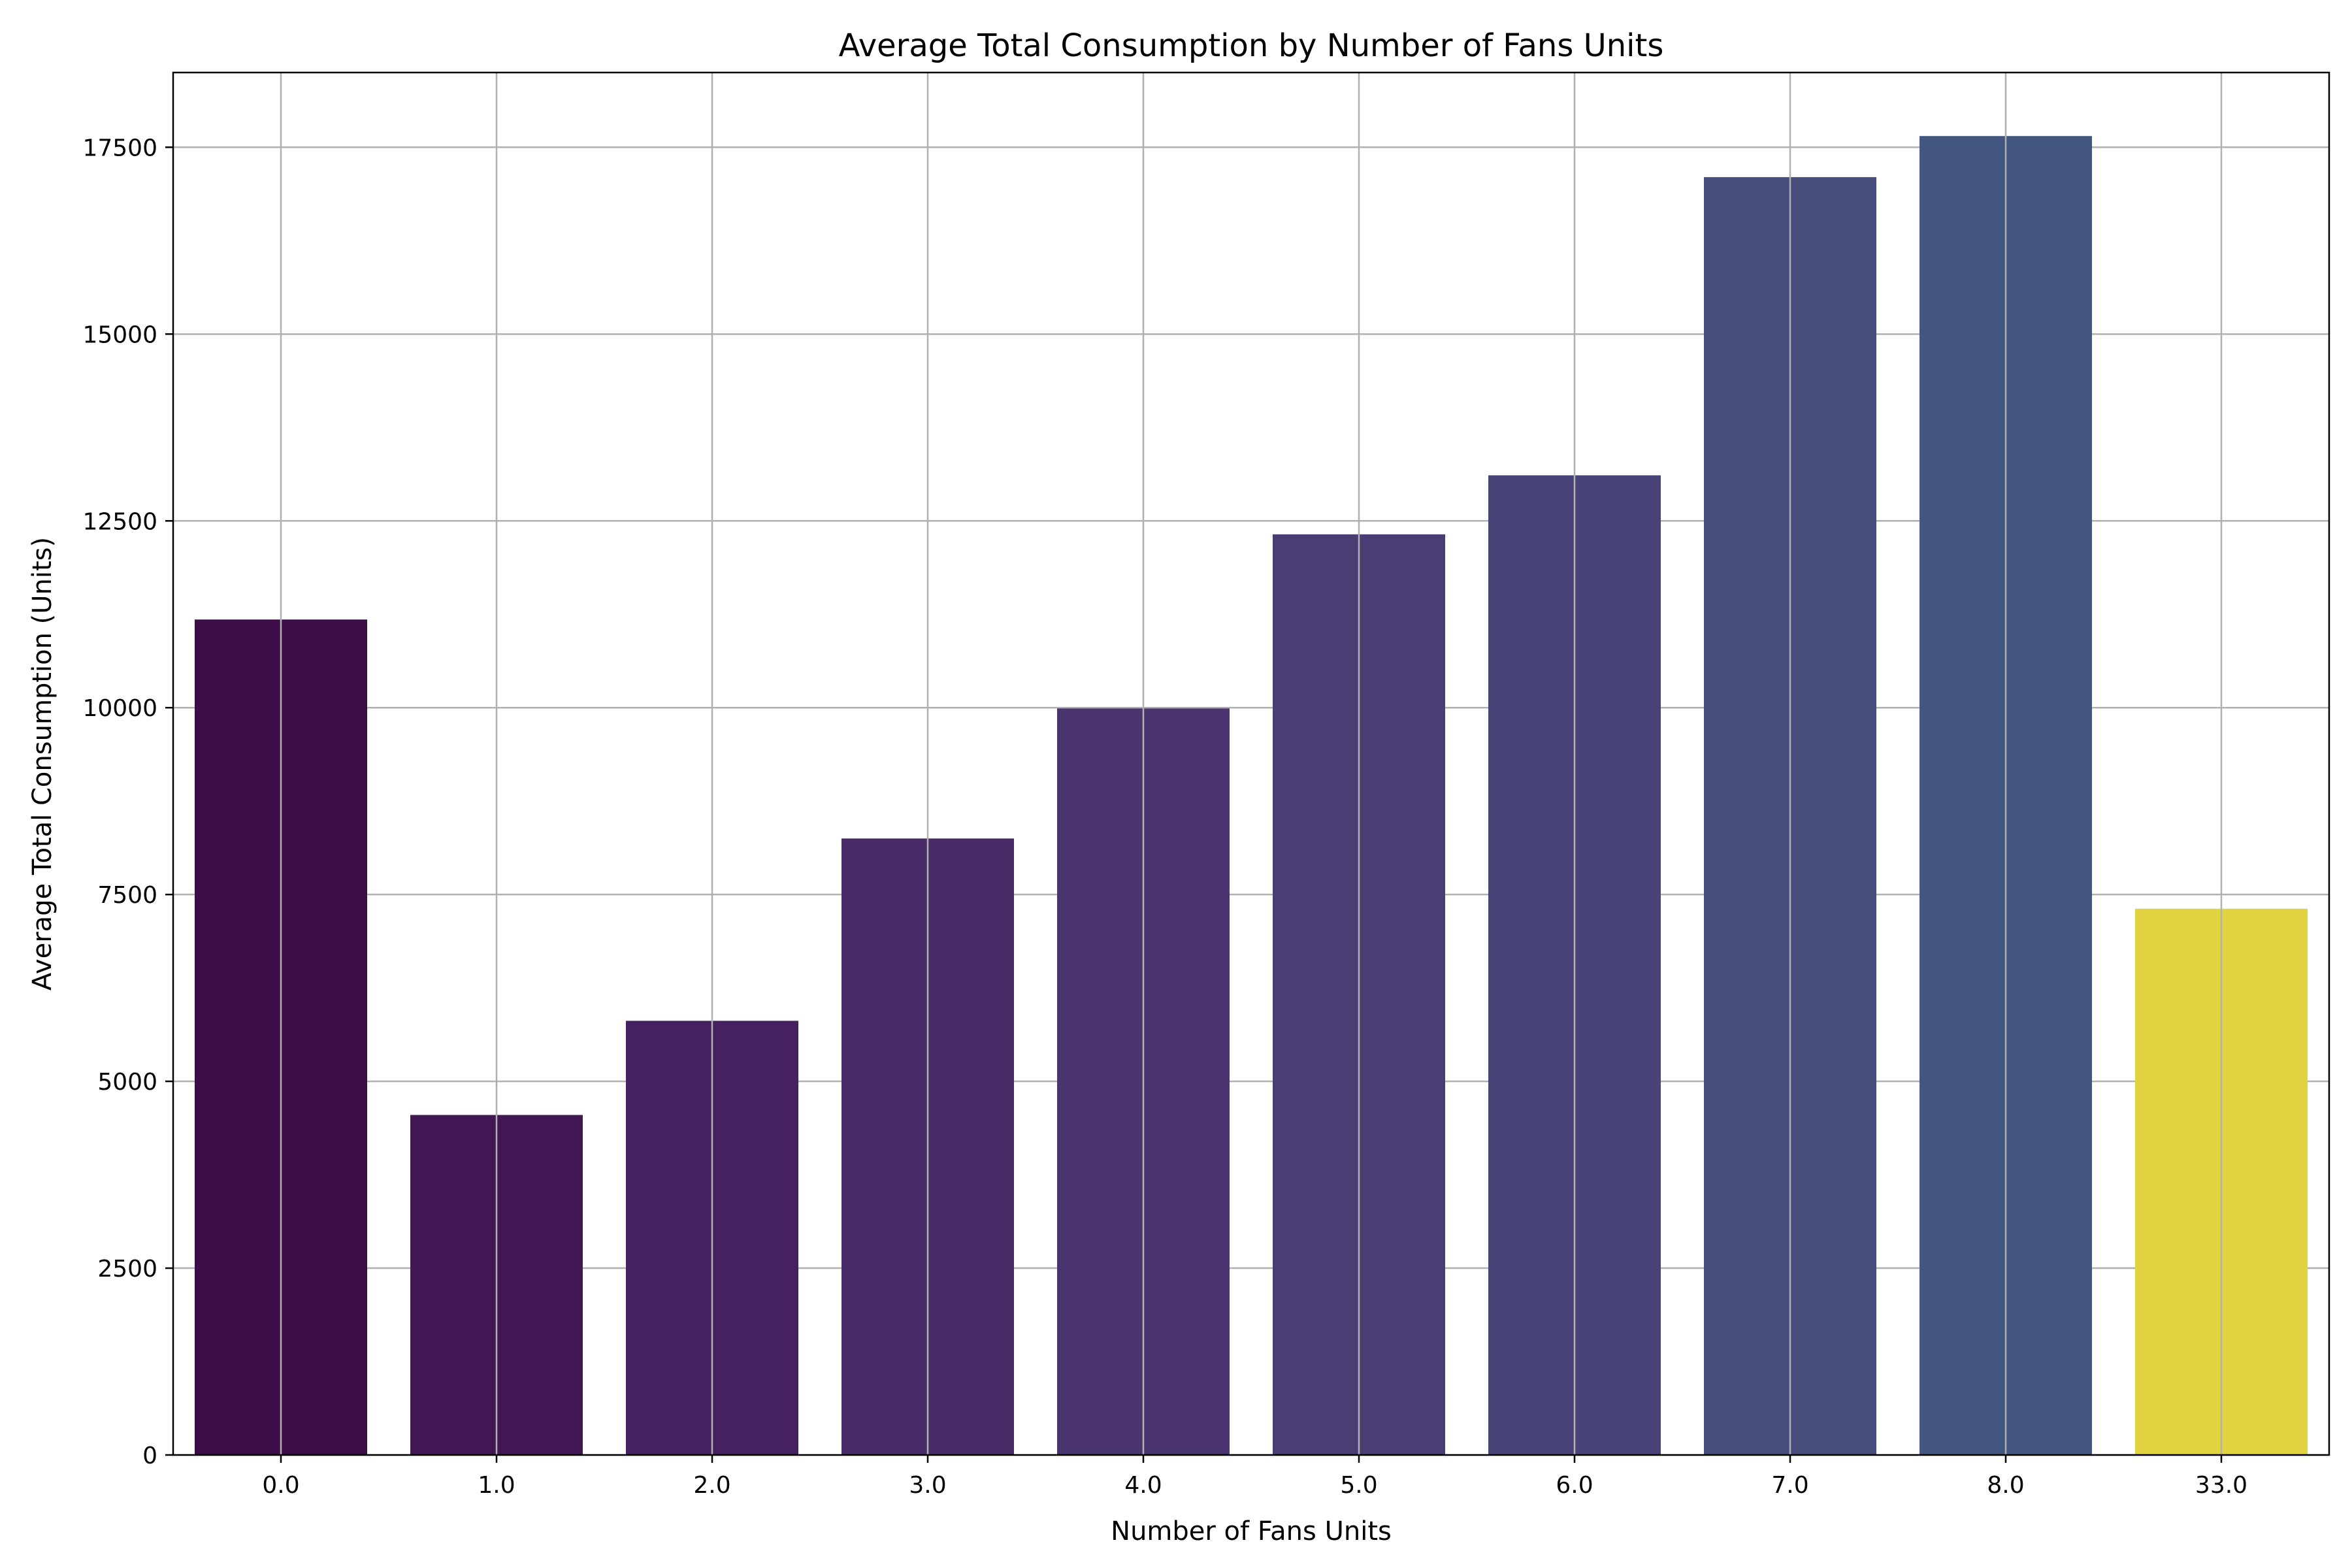 The image size is (2352, 1568). What do you see at coordinates (119, 708) in the screenshot?
I see `y-tick-label: 10000` at bounding box center [119, 708].